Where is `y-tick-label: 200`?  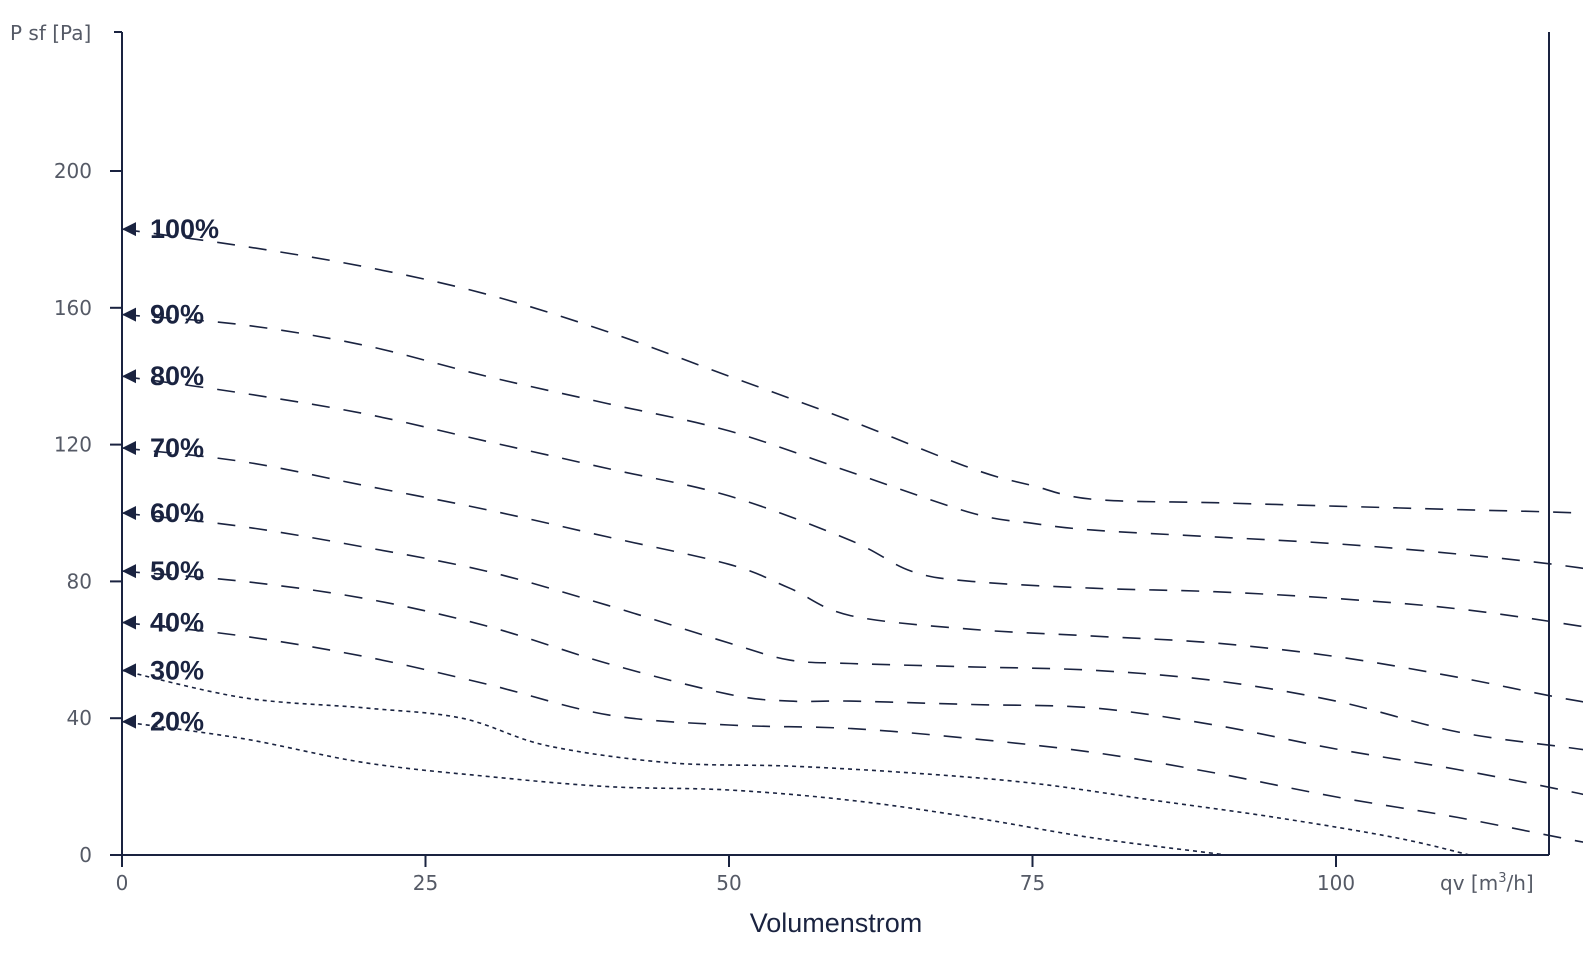
y-tick-label: 200 is located at coordinates (73, 171).